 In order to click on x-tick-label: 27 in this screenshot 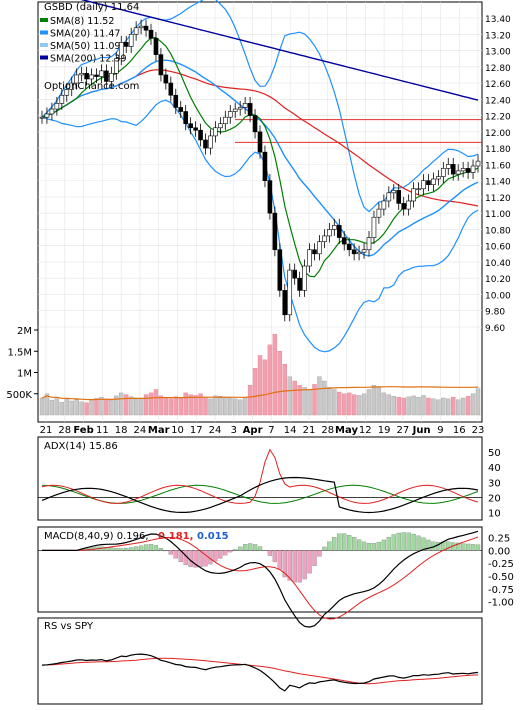, I will do `click(403, 430)`.